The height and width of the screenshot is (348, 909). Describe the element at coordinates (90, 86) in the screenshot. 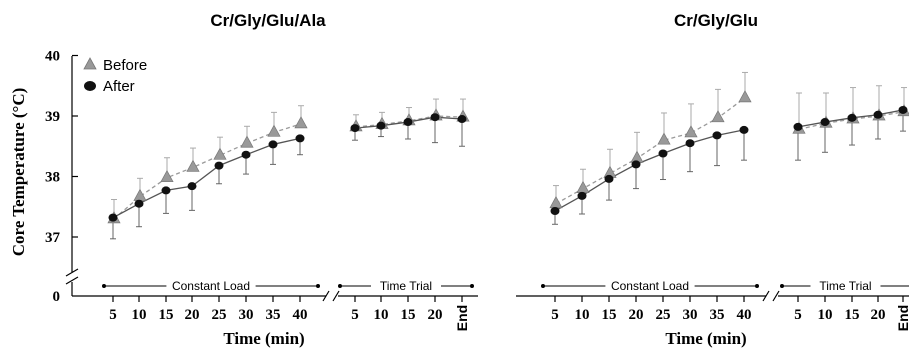

I see `legend-after-marker` at that location.